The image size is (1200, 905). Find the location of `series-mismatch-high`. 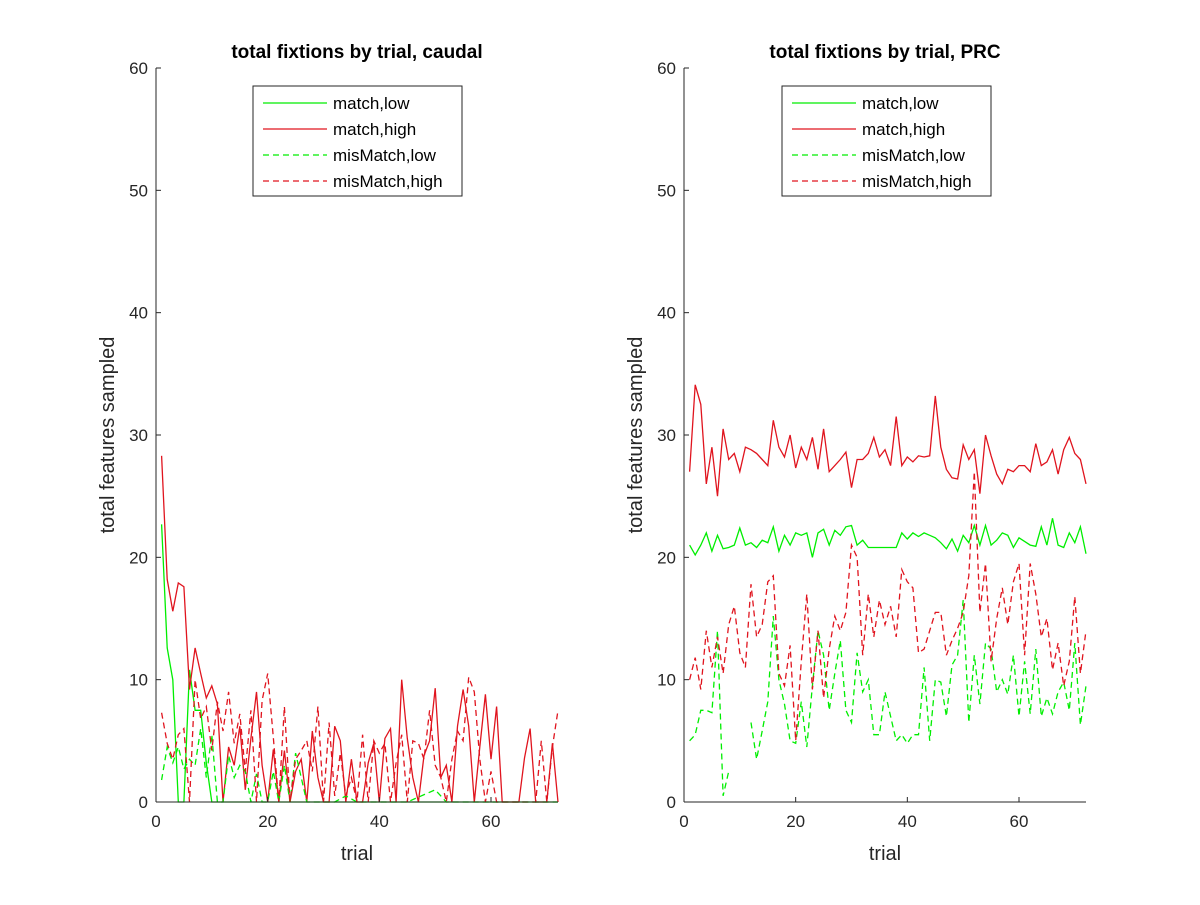

series-mismatch-high is located at coordinates (887, 606).